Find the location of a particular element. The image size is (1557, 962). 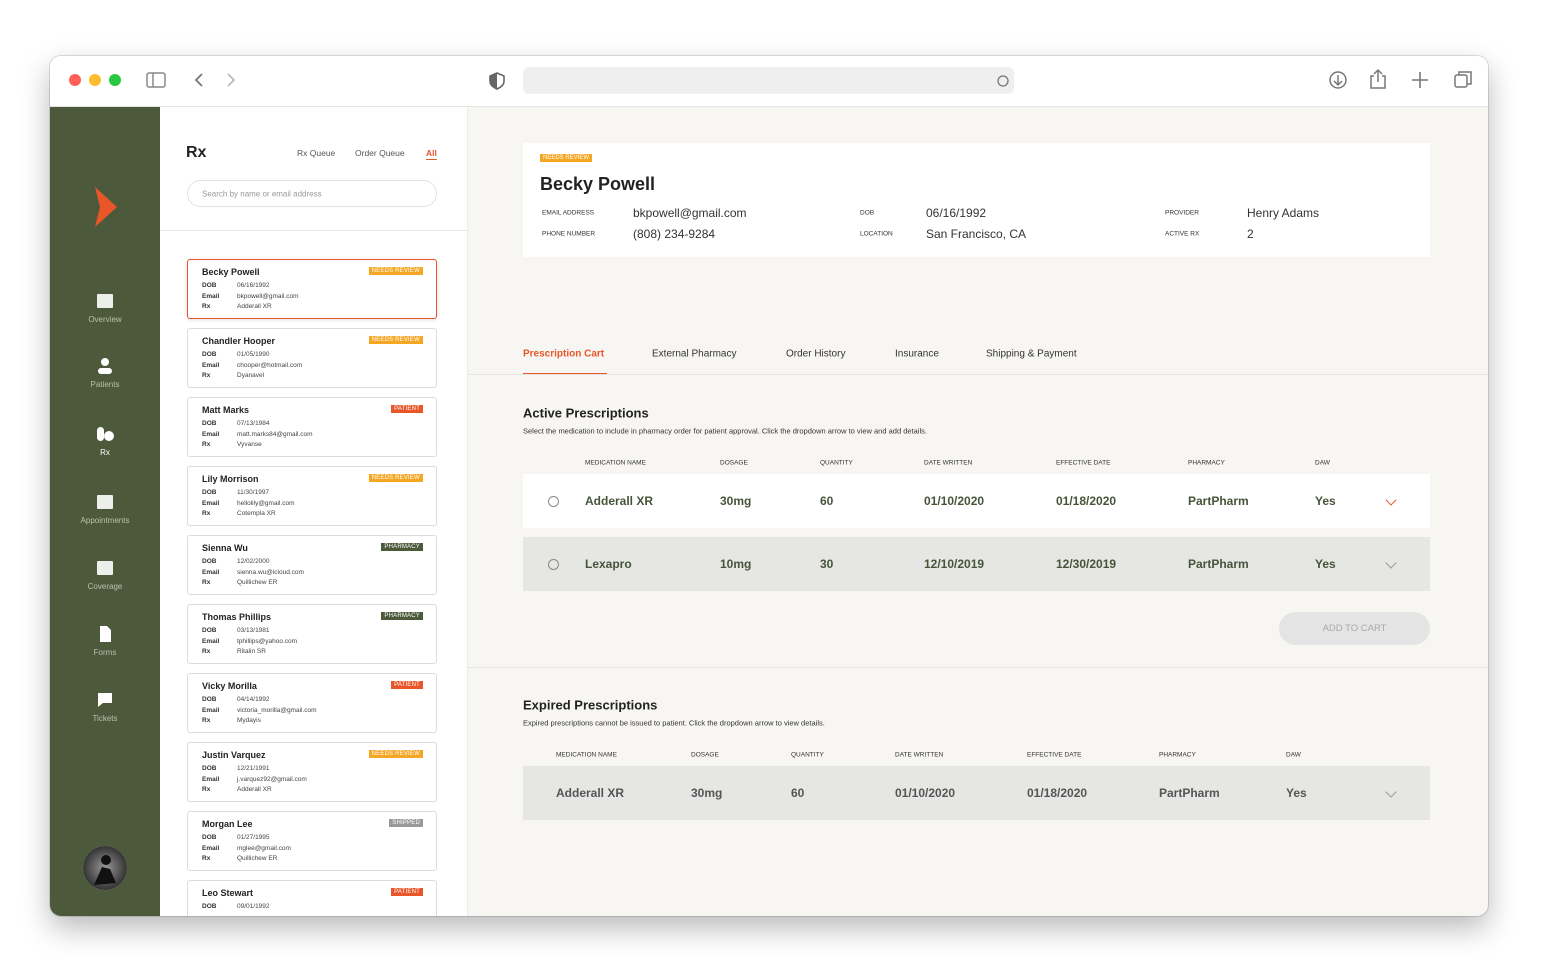

cell: PartPharm is located at coordinates (1218, 501).